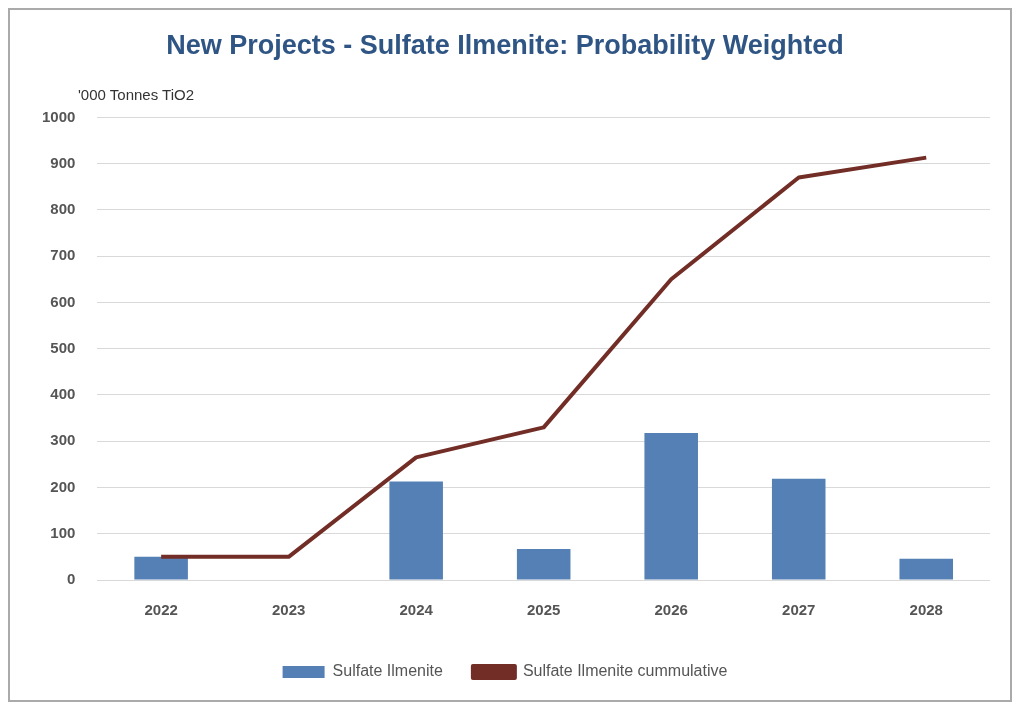  What do you see at coordinates (63, 209) in the screenshot?
I see `y-tick-label: 800` at bounding box center [63, 209].